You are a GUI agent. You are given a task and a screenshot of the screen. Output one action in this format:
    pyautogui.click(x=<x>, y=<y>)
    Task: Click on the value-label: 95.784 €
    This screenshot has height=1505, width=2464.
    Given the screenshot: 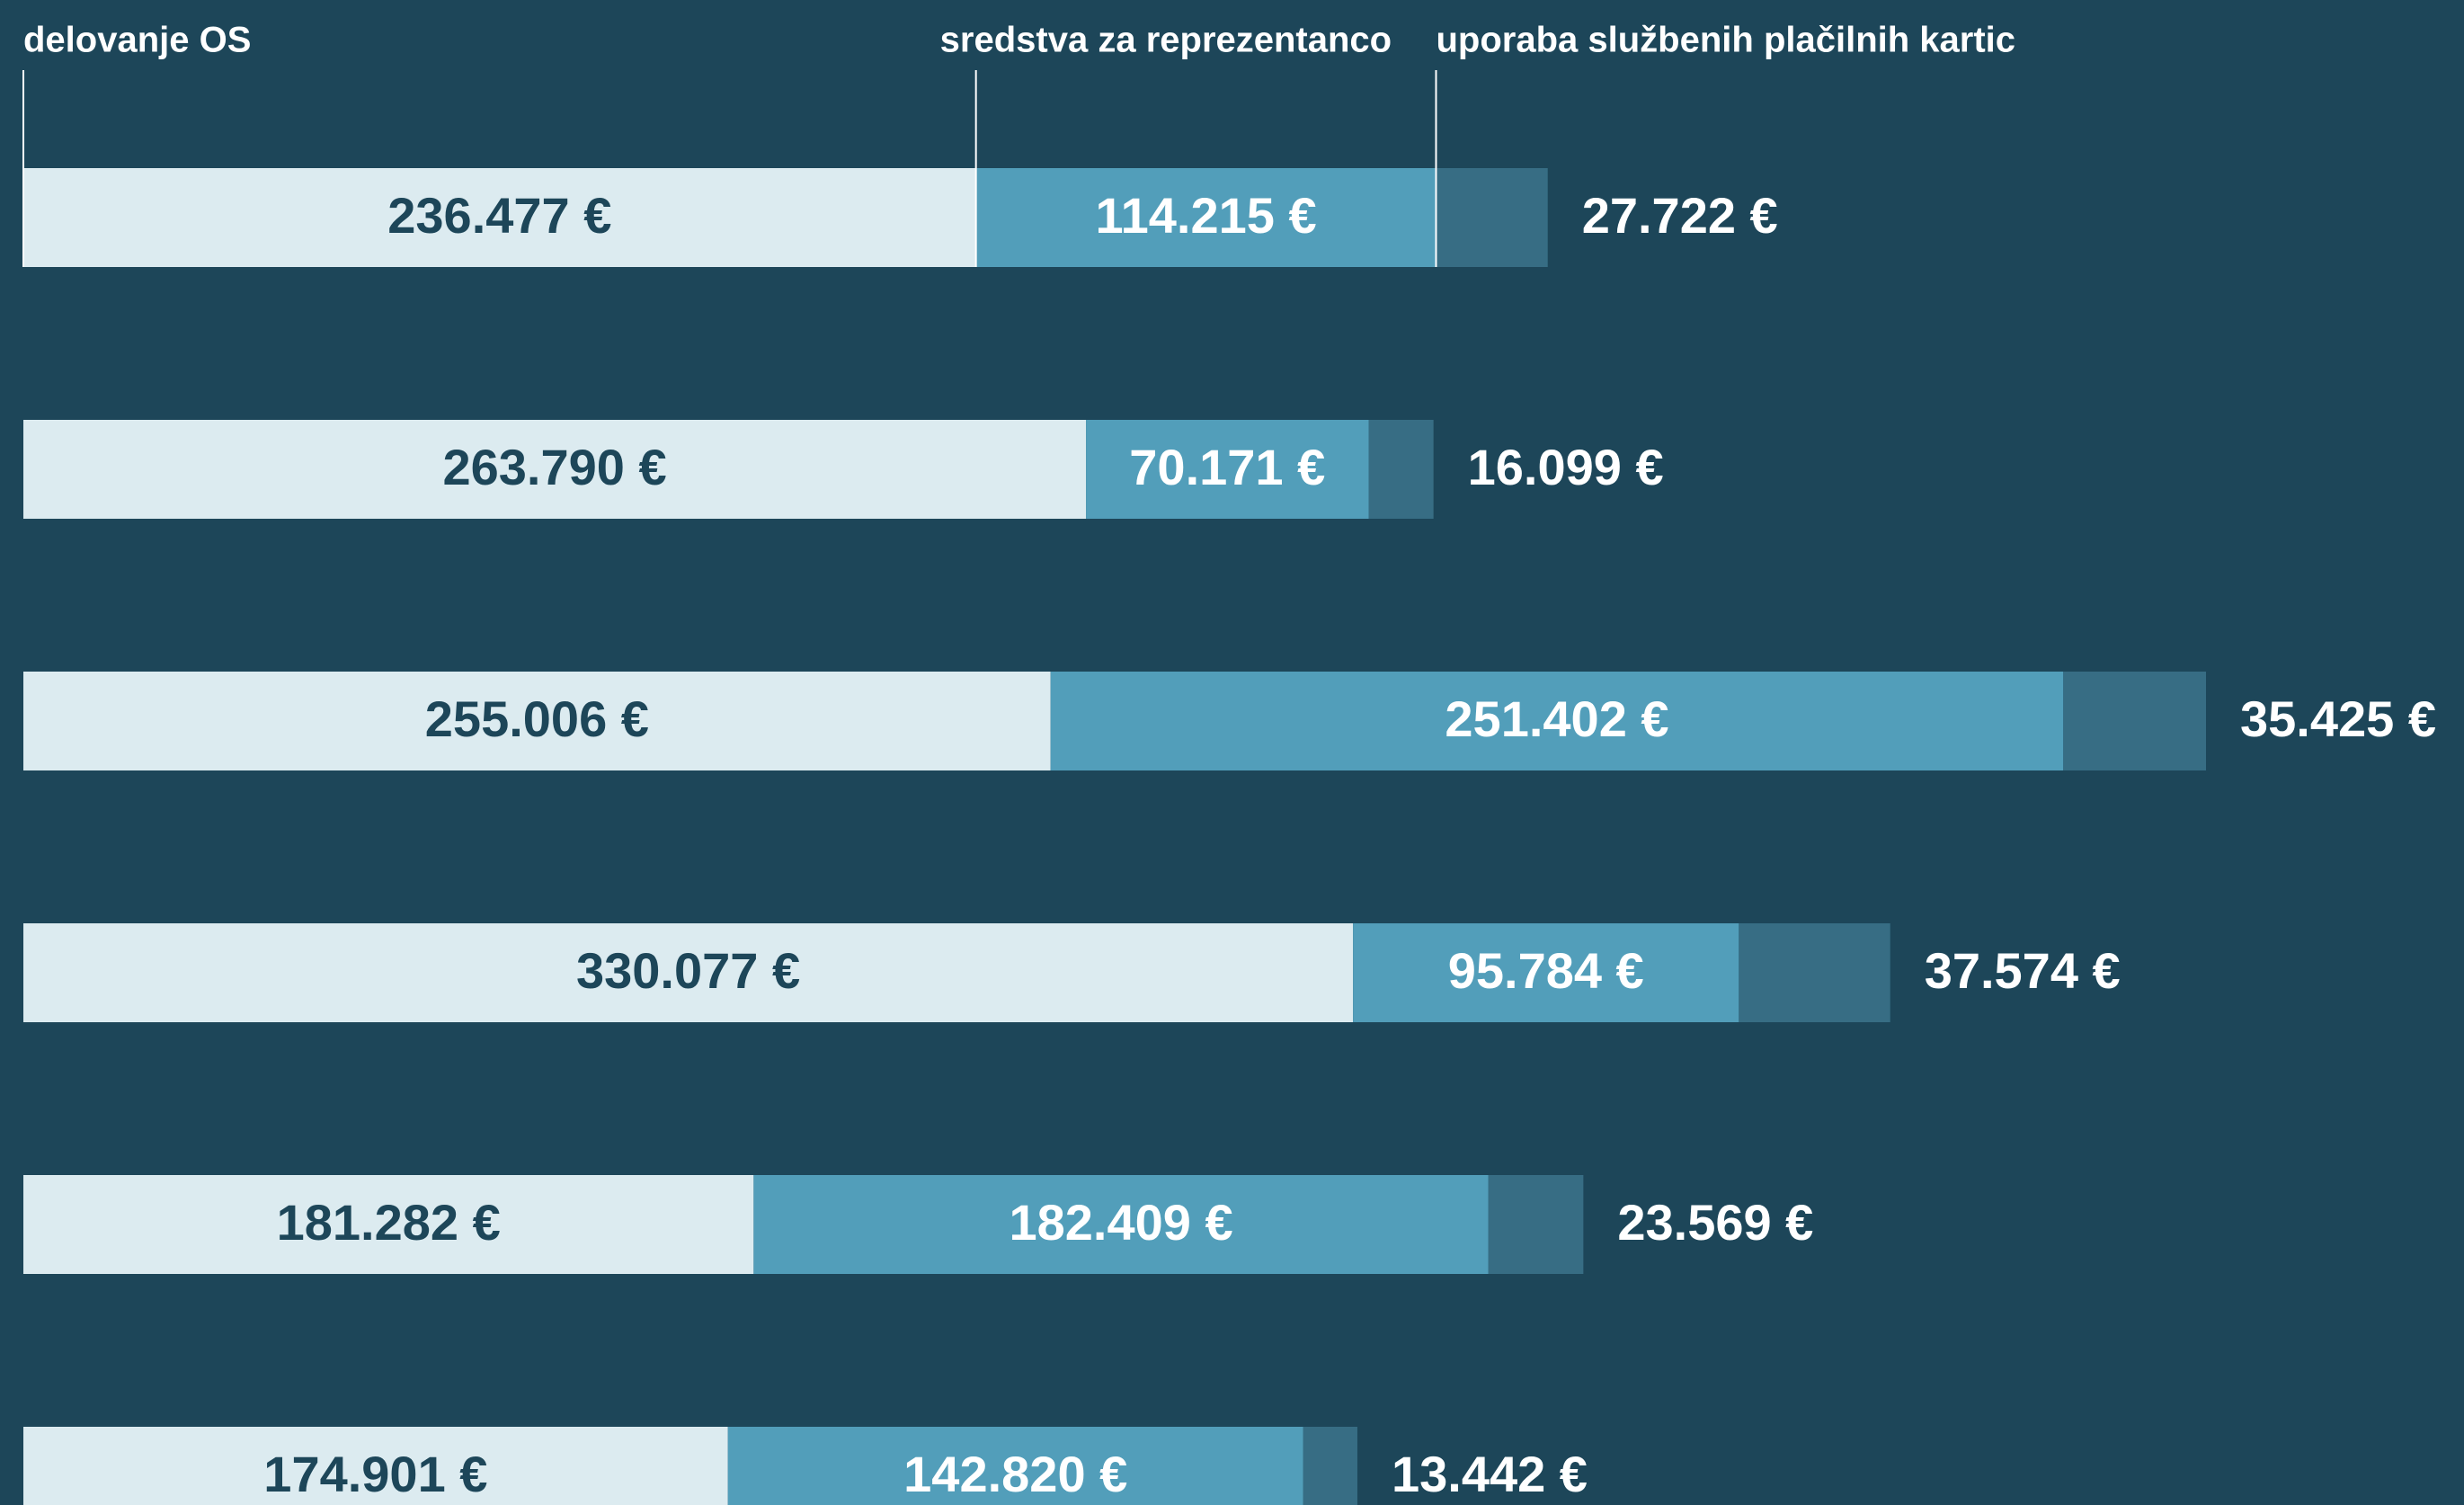 What is the action you would take?
    pyautogui.click(x=1546, y=971)
    